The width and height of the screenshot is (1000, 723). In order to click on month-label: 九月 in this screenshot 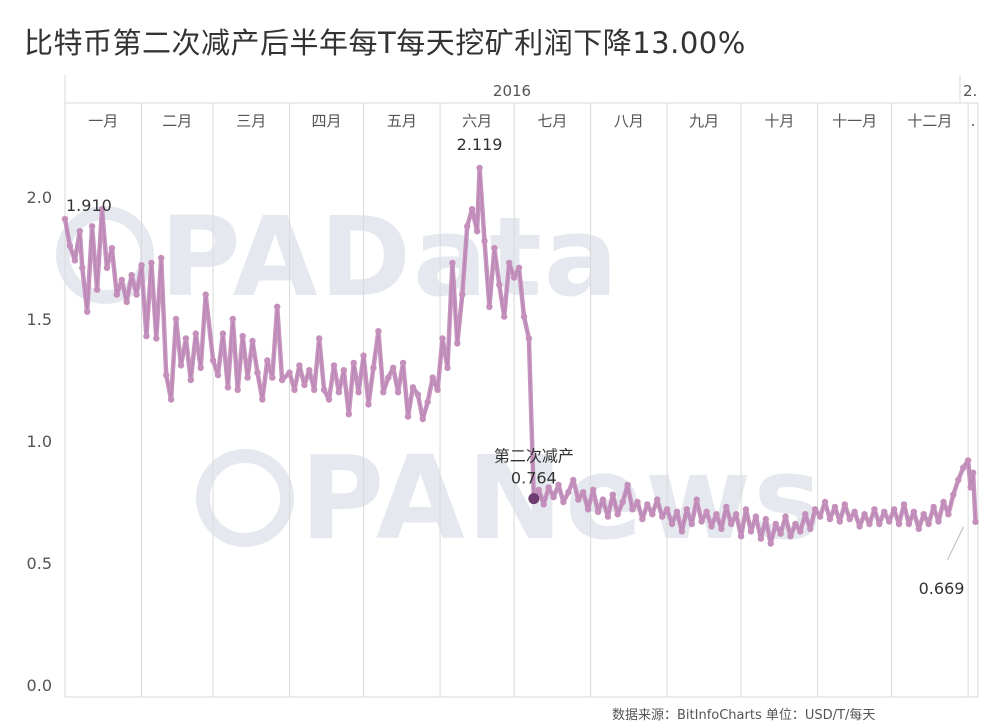, I will do `click(704, 121)`.